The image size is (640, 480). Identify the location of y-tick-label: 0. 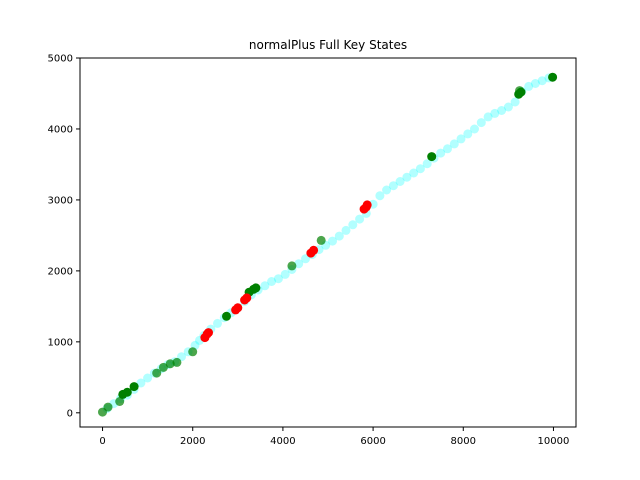
(70, 413).